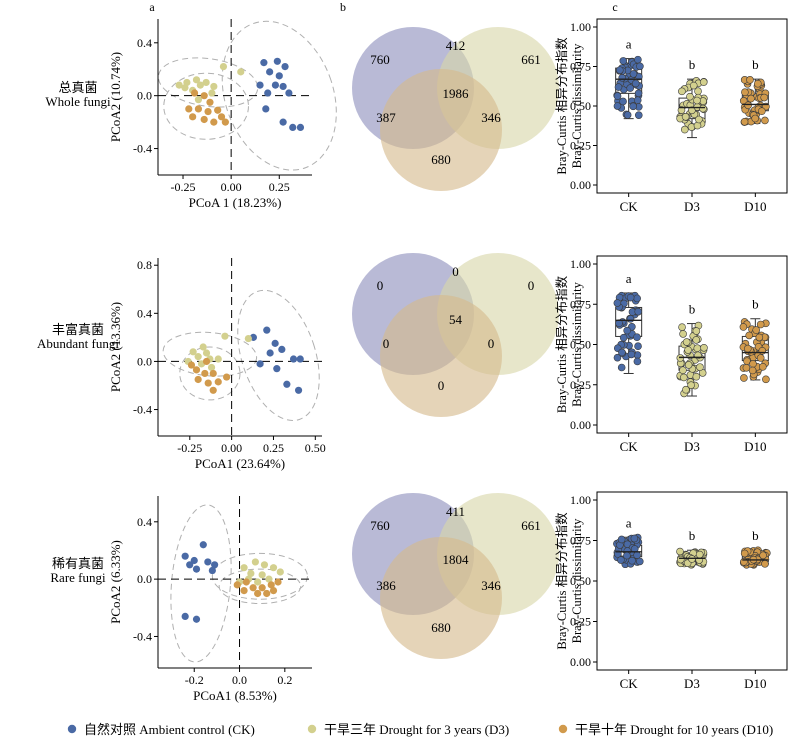 The image size is (800, 738). Describe the element at coordinates (142, 149) in the screenshot. I see `y-tick-label: -0.4` at that location.